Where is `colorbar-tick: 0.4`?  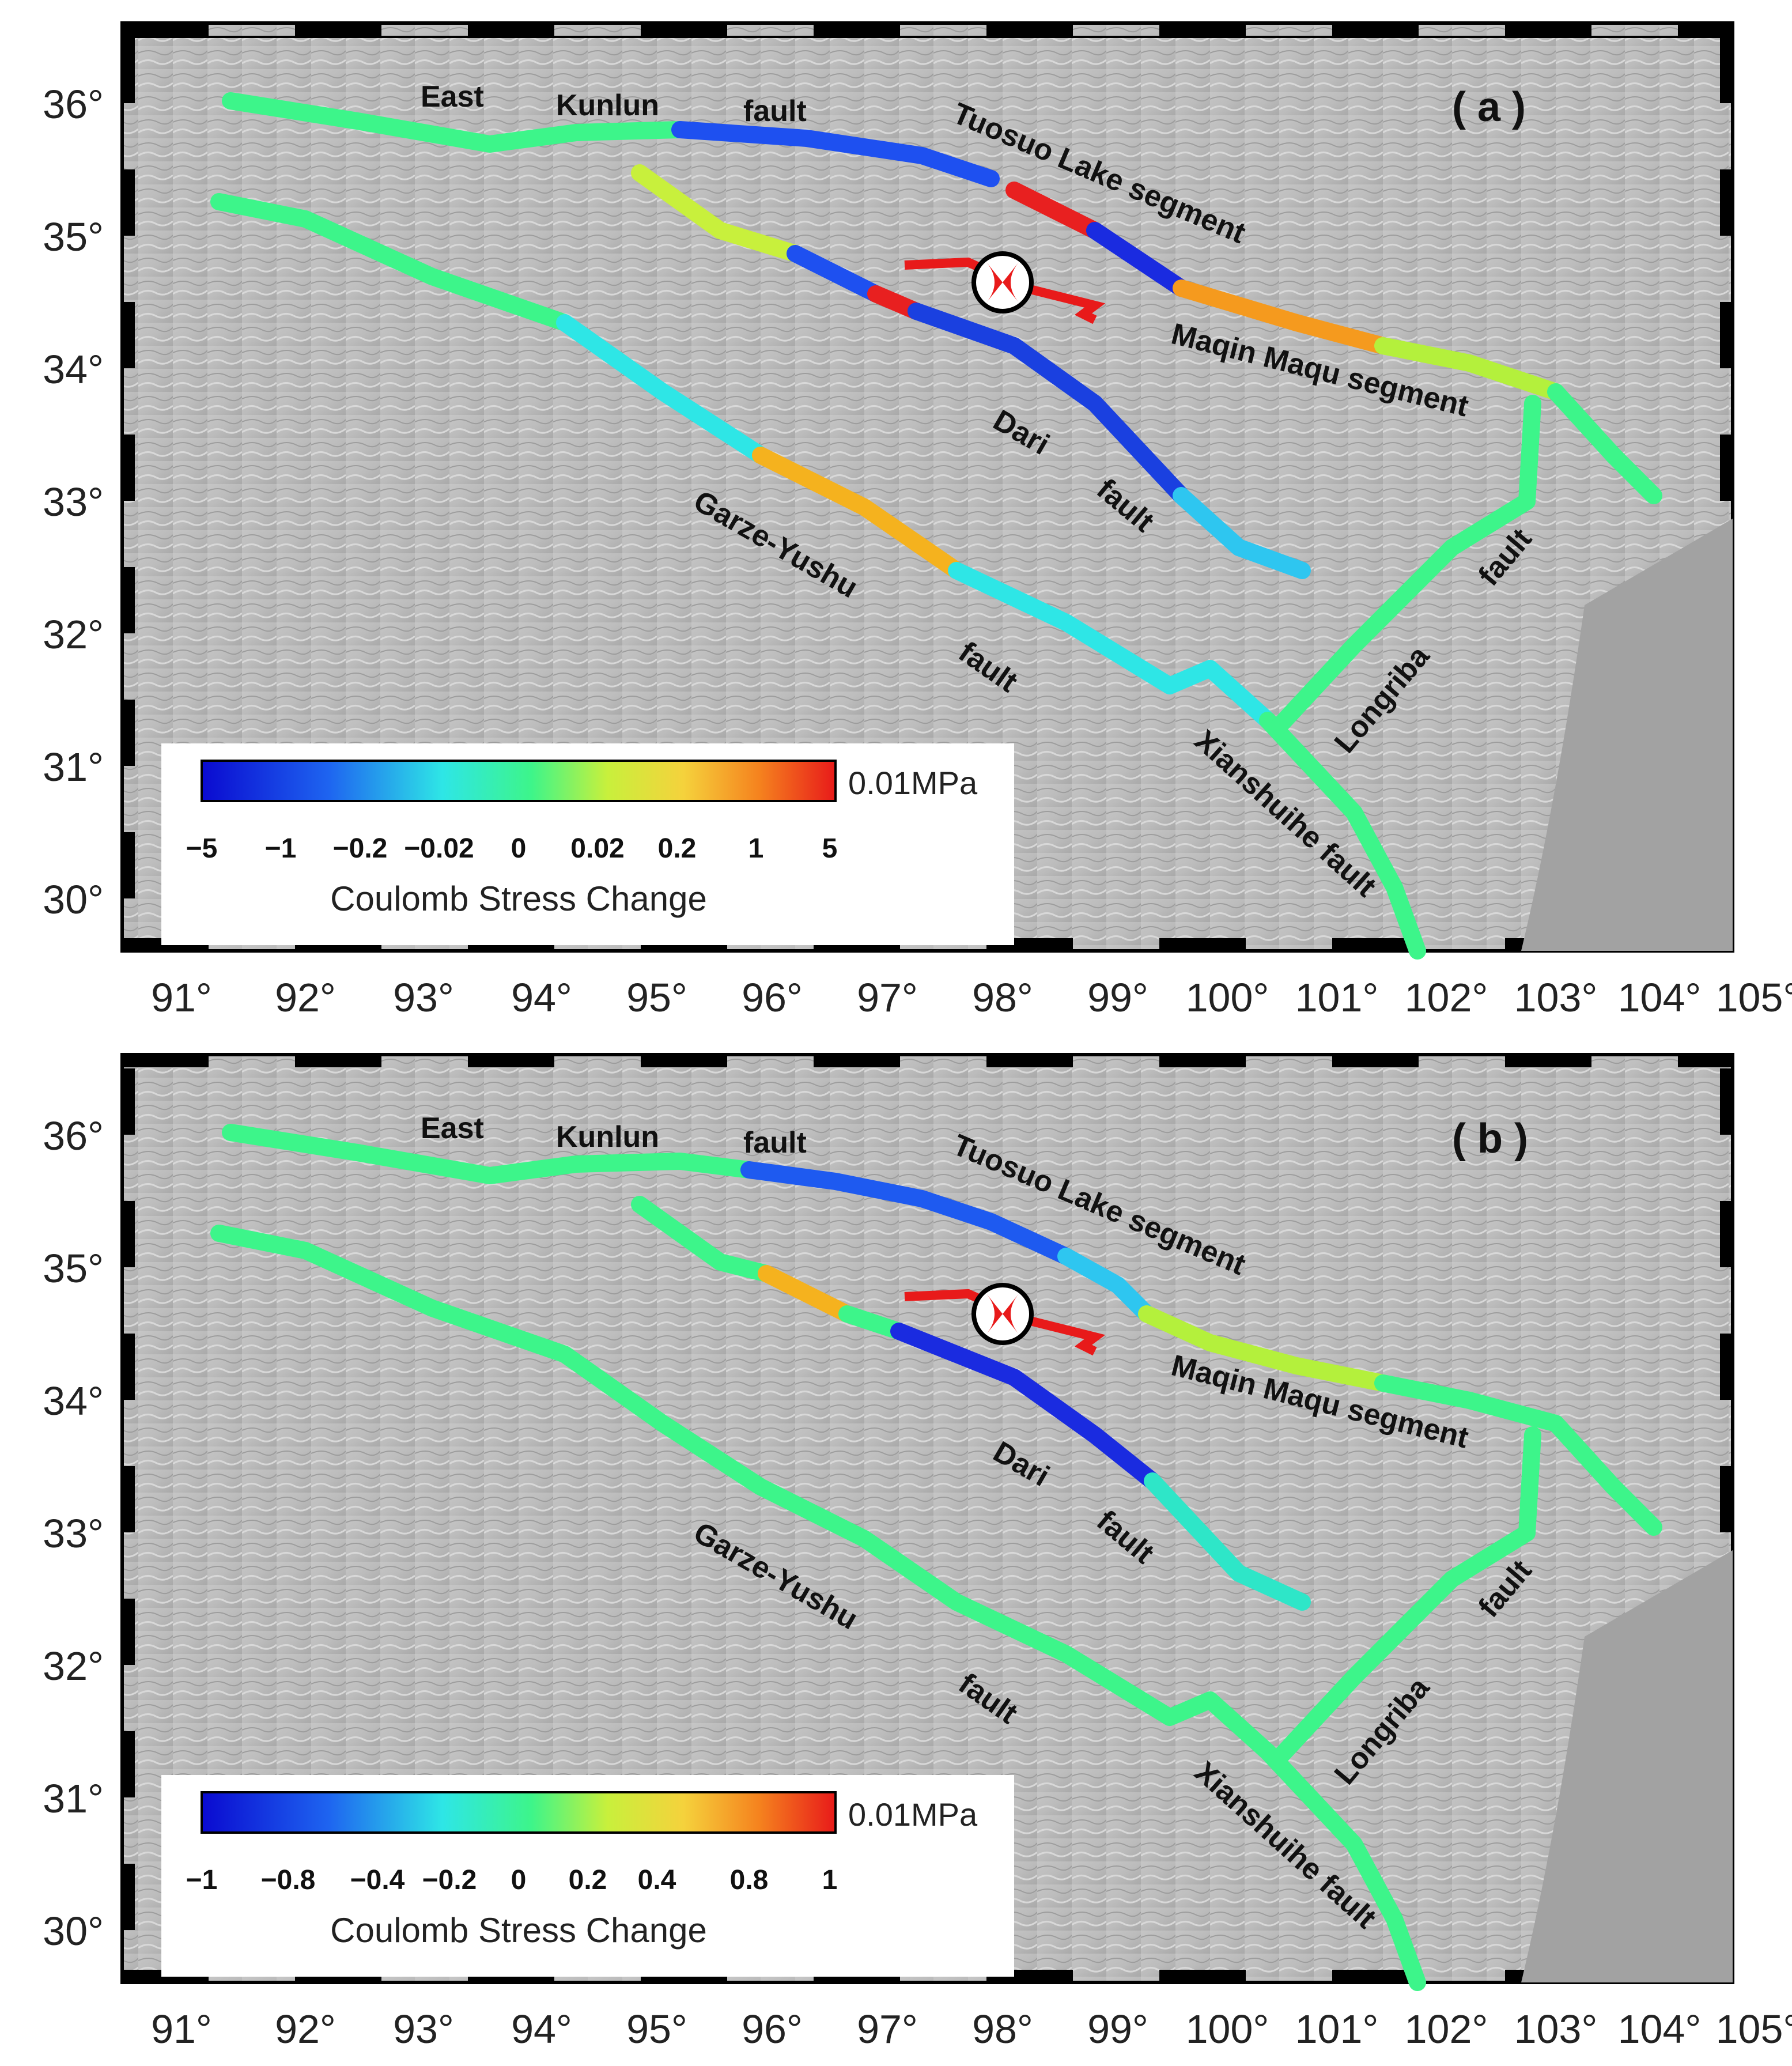
colorbar-tick: 0.4 is located at coordinates (657, 1880).